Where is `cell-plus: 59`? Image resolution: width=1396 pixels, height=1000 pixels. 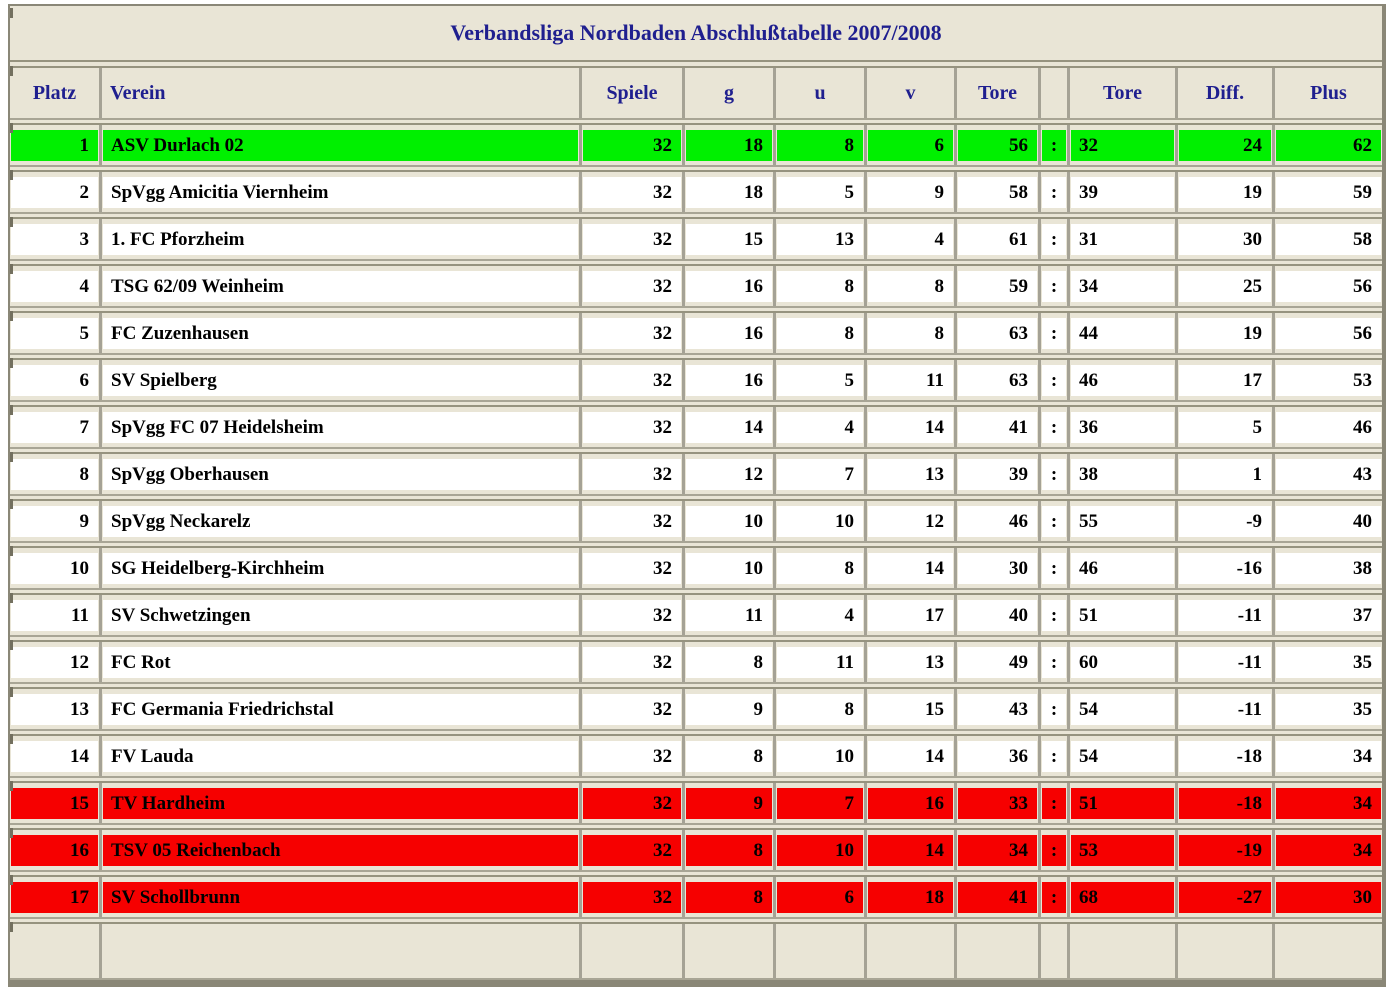 cell-plus: 59 is located at coordinates (1328, 192).